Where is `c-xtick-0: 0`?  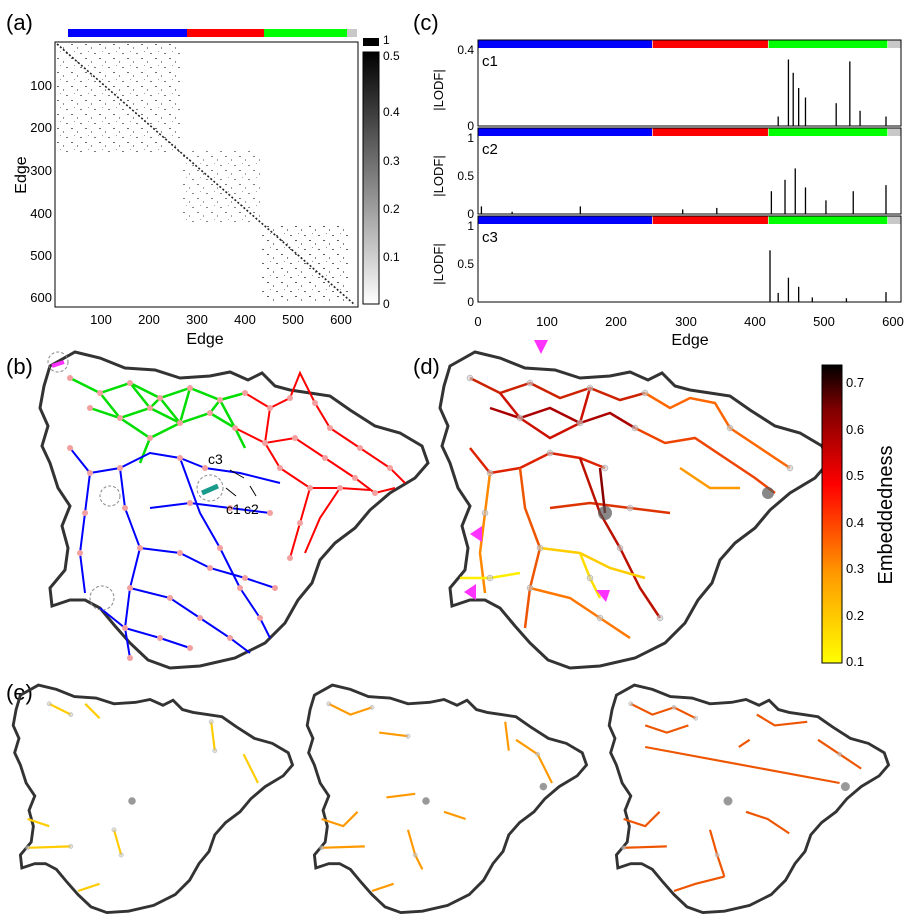 c-xtick-0: 0 is located at coordinates (477, 321).